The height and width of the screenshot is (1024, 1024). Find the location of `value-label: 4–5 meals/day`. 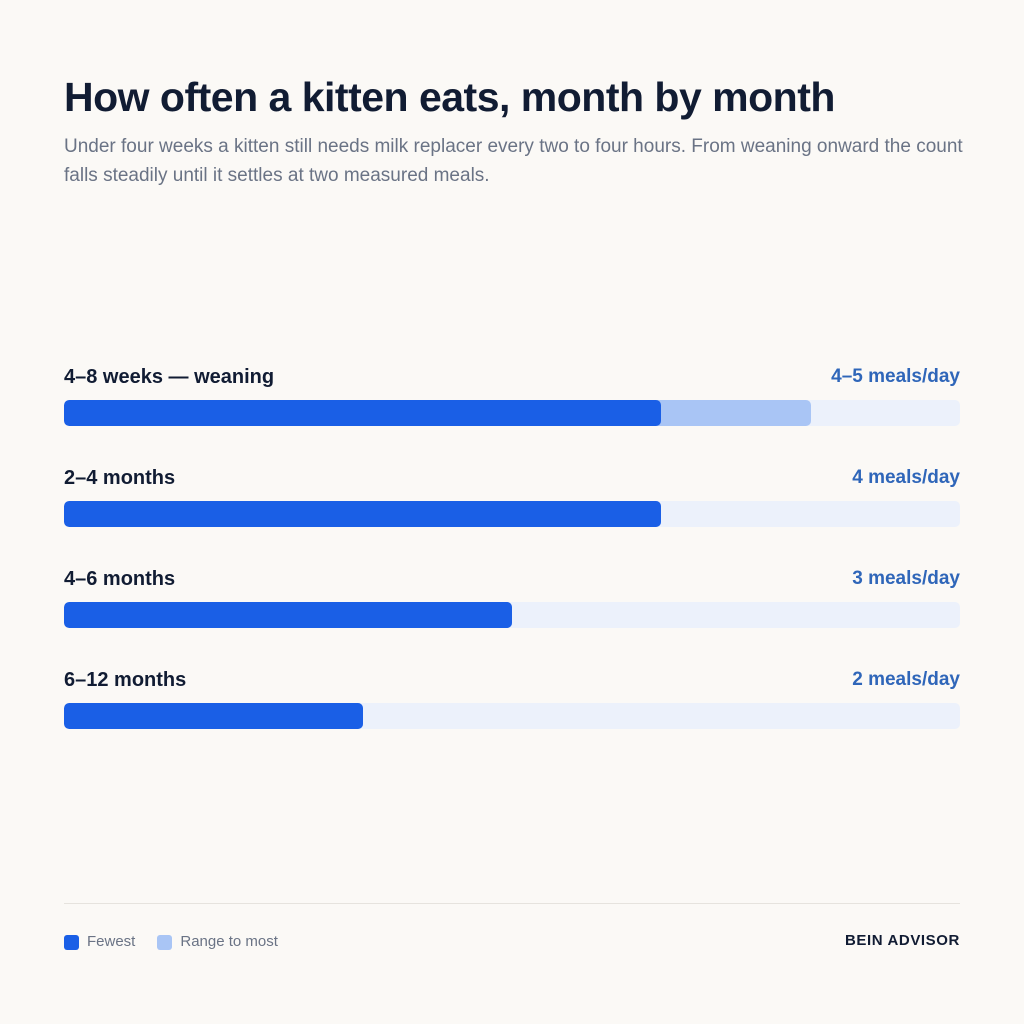

value-label: 4–5 meals/day is located at coordinates (895, 376).